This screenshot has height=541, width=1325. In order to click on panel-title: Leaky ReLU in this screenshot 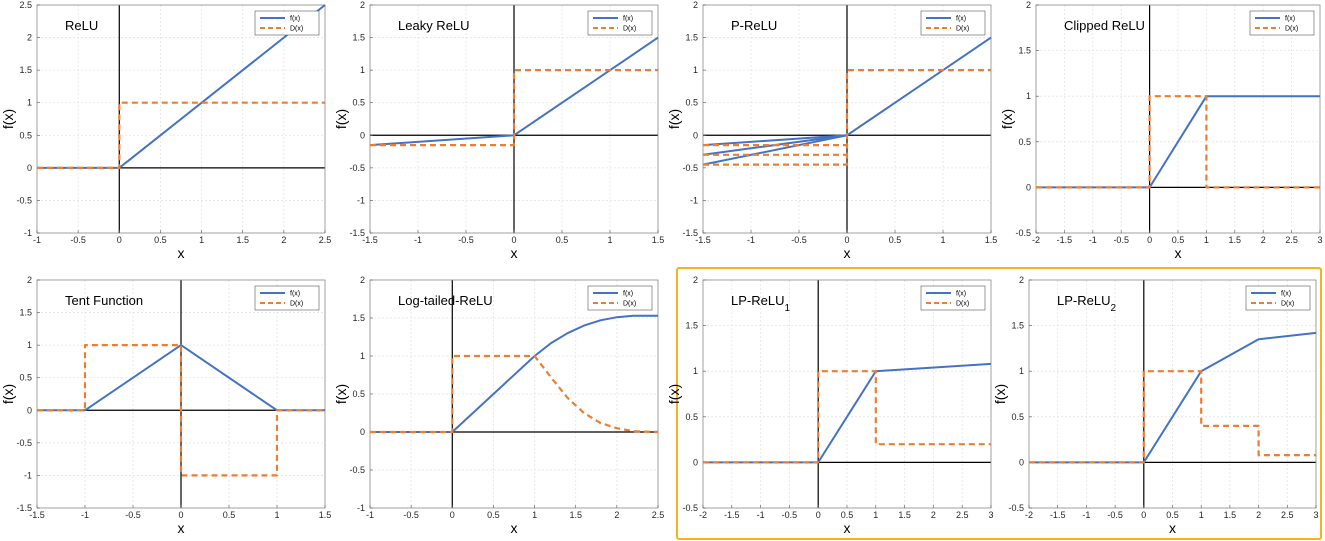, I will do `click(434, 25)`.